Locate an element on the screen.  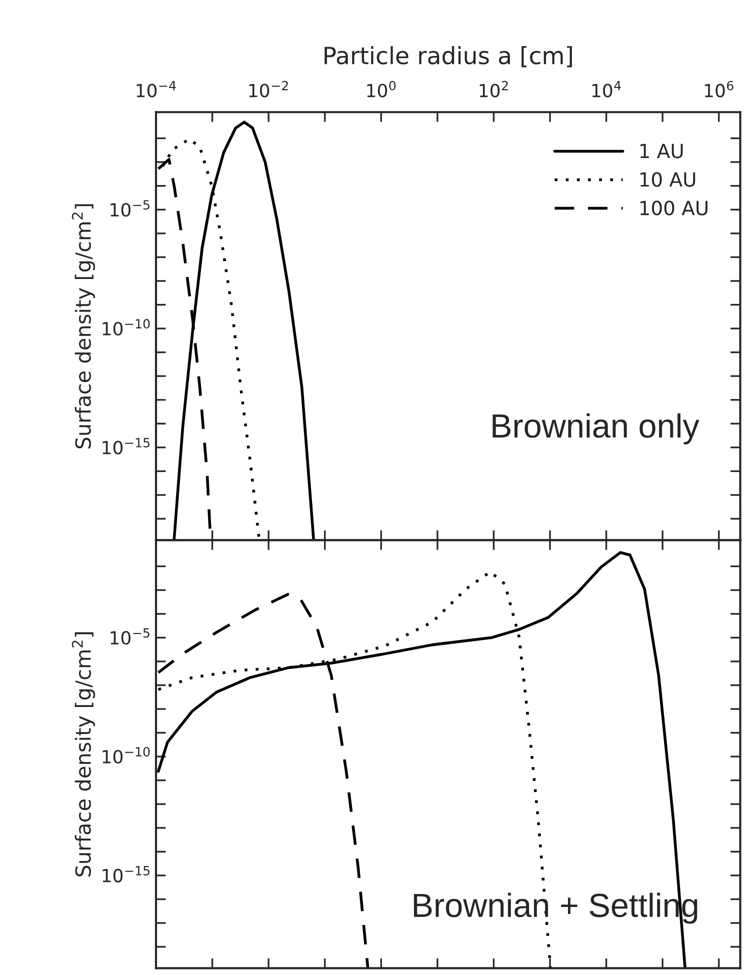
x-tick-label: 10$^{0}$ is located at coordinates (381, 89).